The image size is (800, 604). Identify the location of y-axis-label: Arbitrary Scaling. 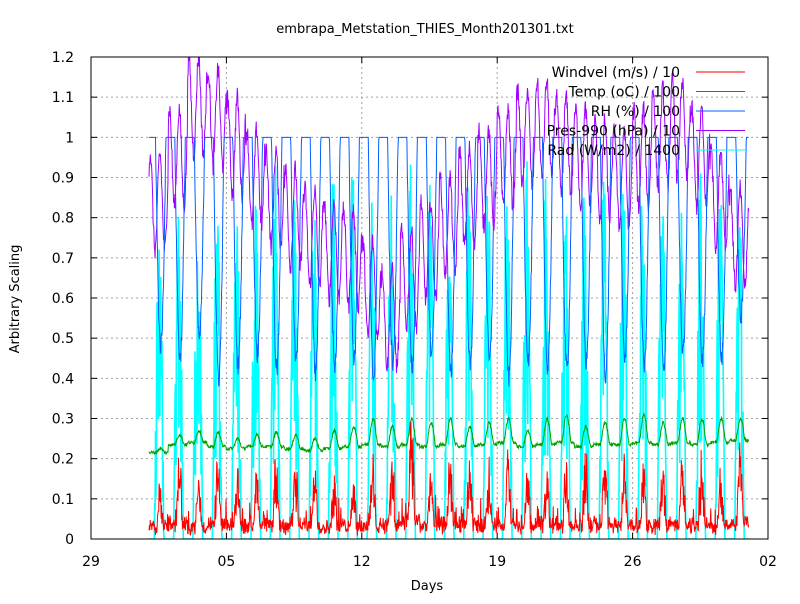
(15, 299).